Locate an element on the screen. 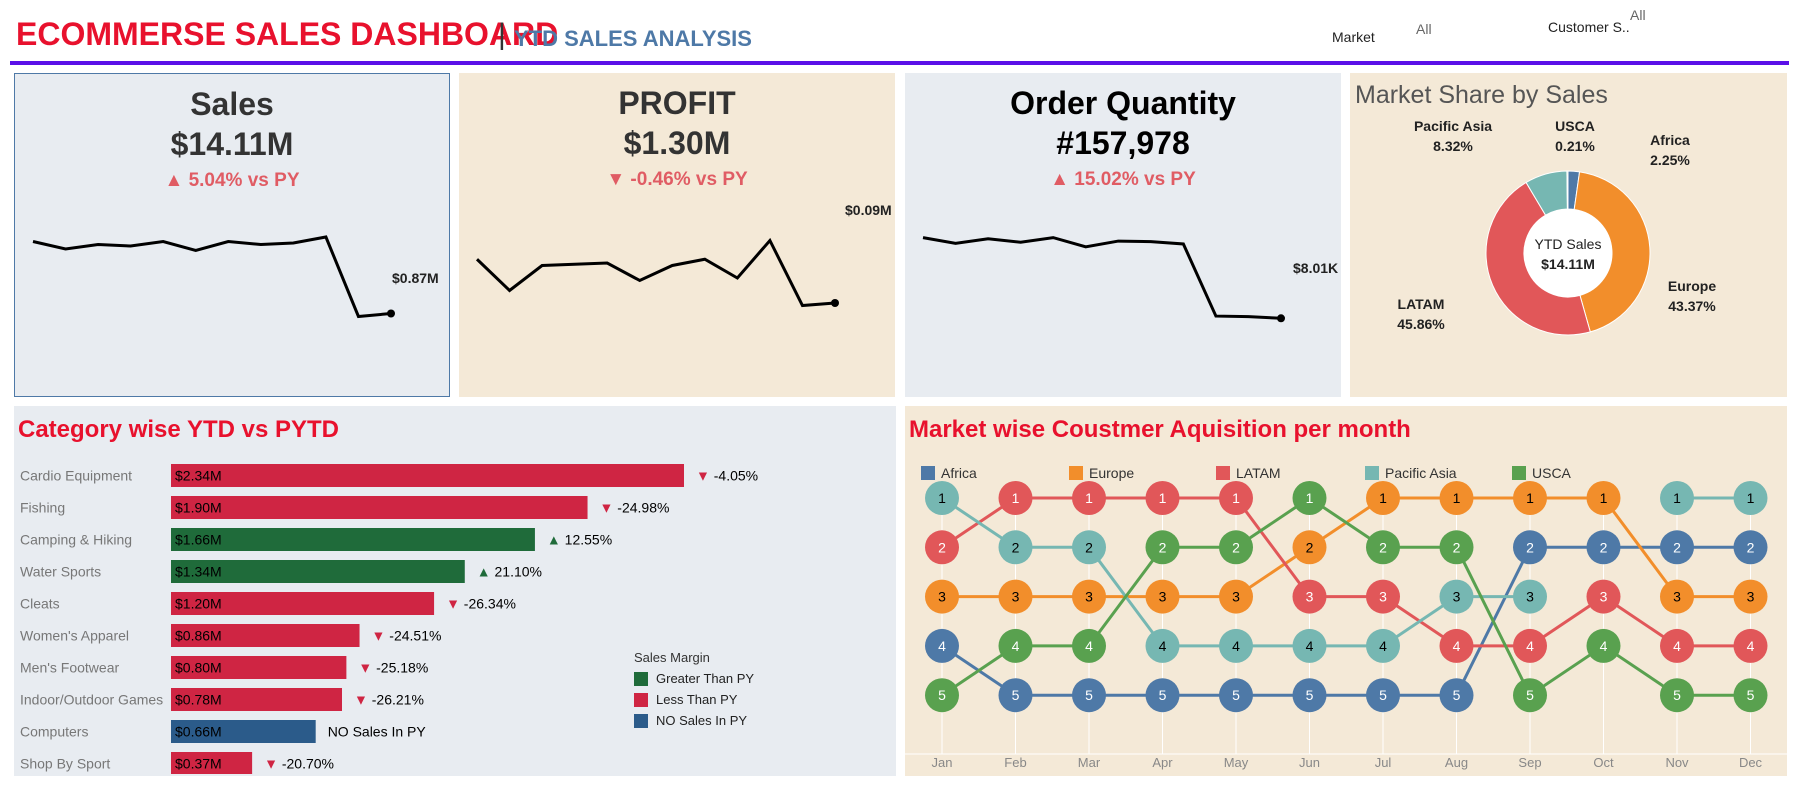 The width and height of the screenshot is (1799, 789). donut-hole is located at coordinates (1568, 253).